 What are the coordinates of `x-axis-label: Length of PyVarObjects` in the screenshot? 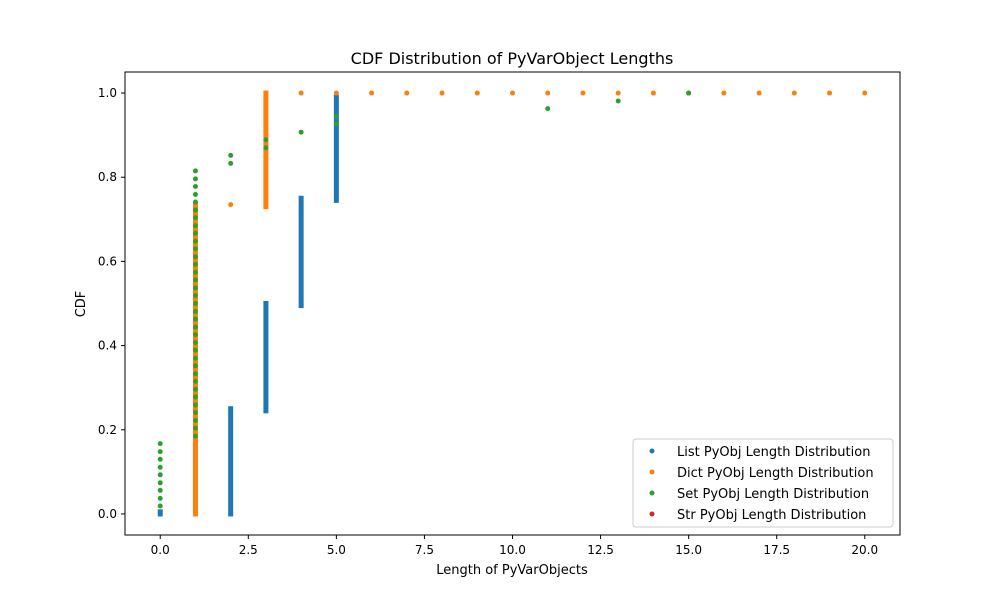 It's located at (512, 570).